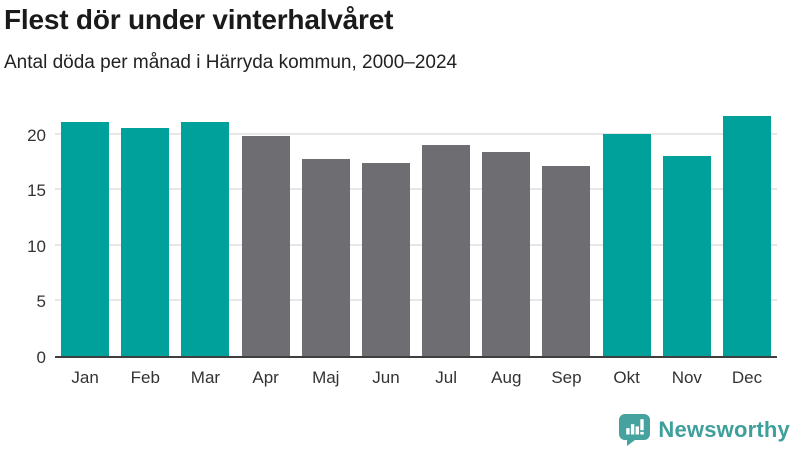 Image resolution: width=800 pixels, height=450 pixels. I want to click on x-tick-label-okt: Okt, so click(626, 377).